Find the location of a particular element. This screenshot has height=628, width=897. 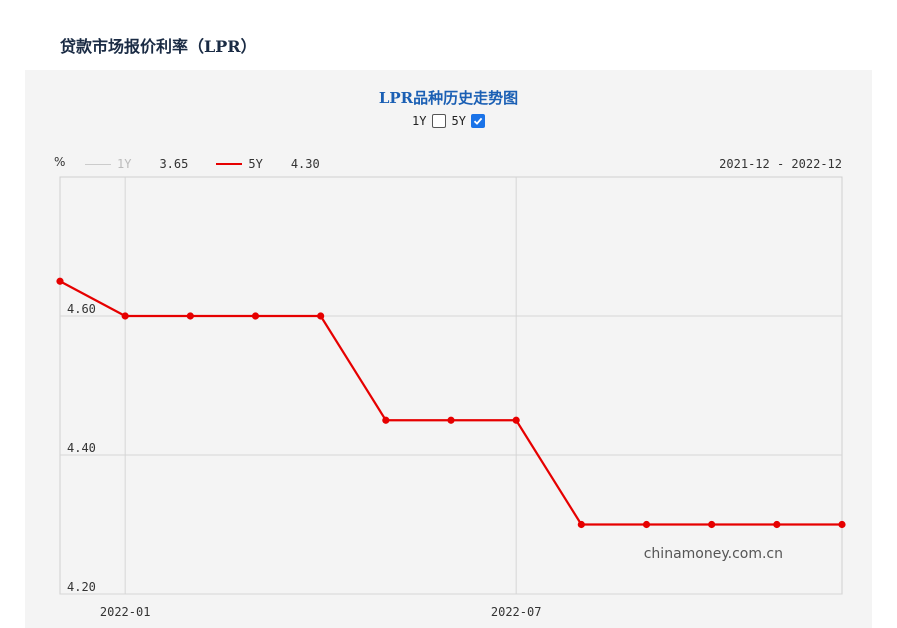

toggle-5y: 5Y is located at coordinates (468, 121).